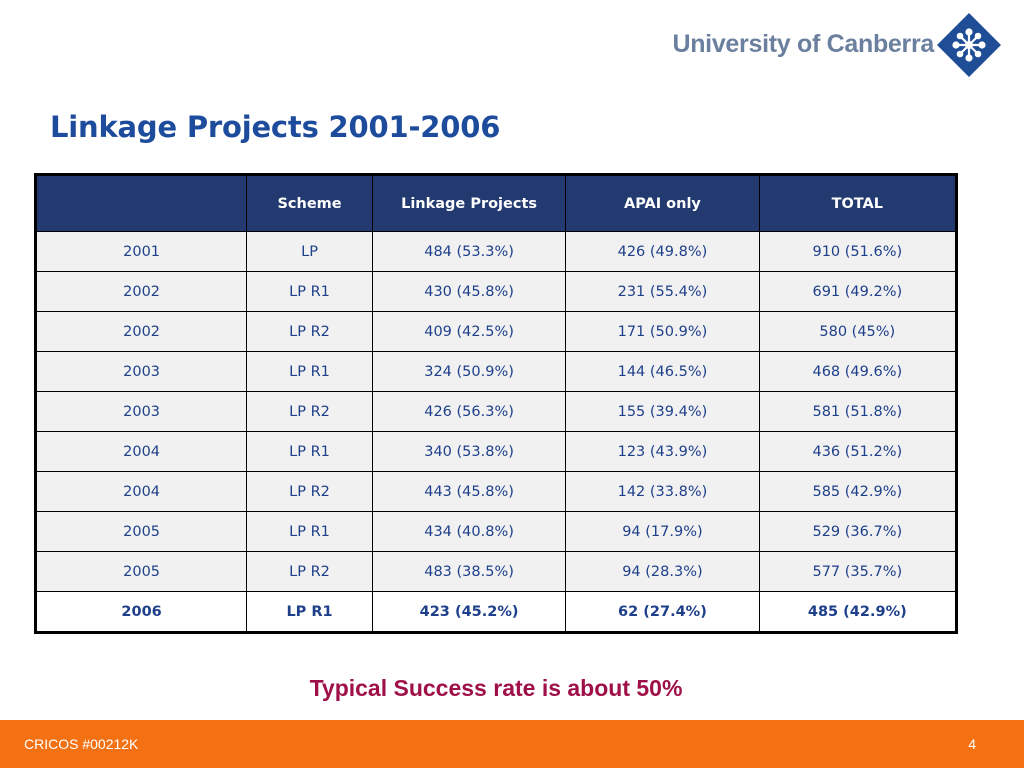  I want to click on cell-total: 581 (51.8%), so click(858, 411).